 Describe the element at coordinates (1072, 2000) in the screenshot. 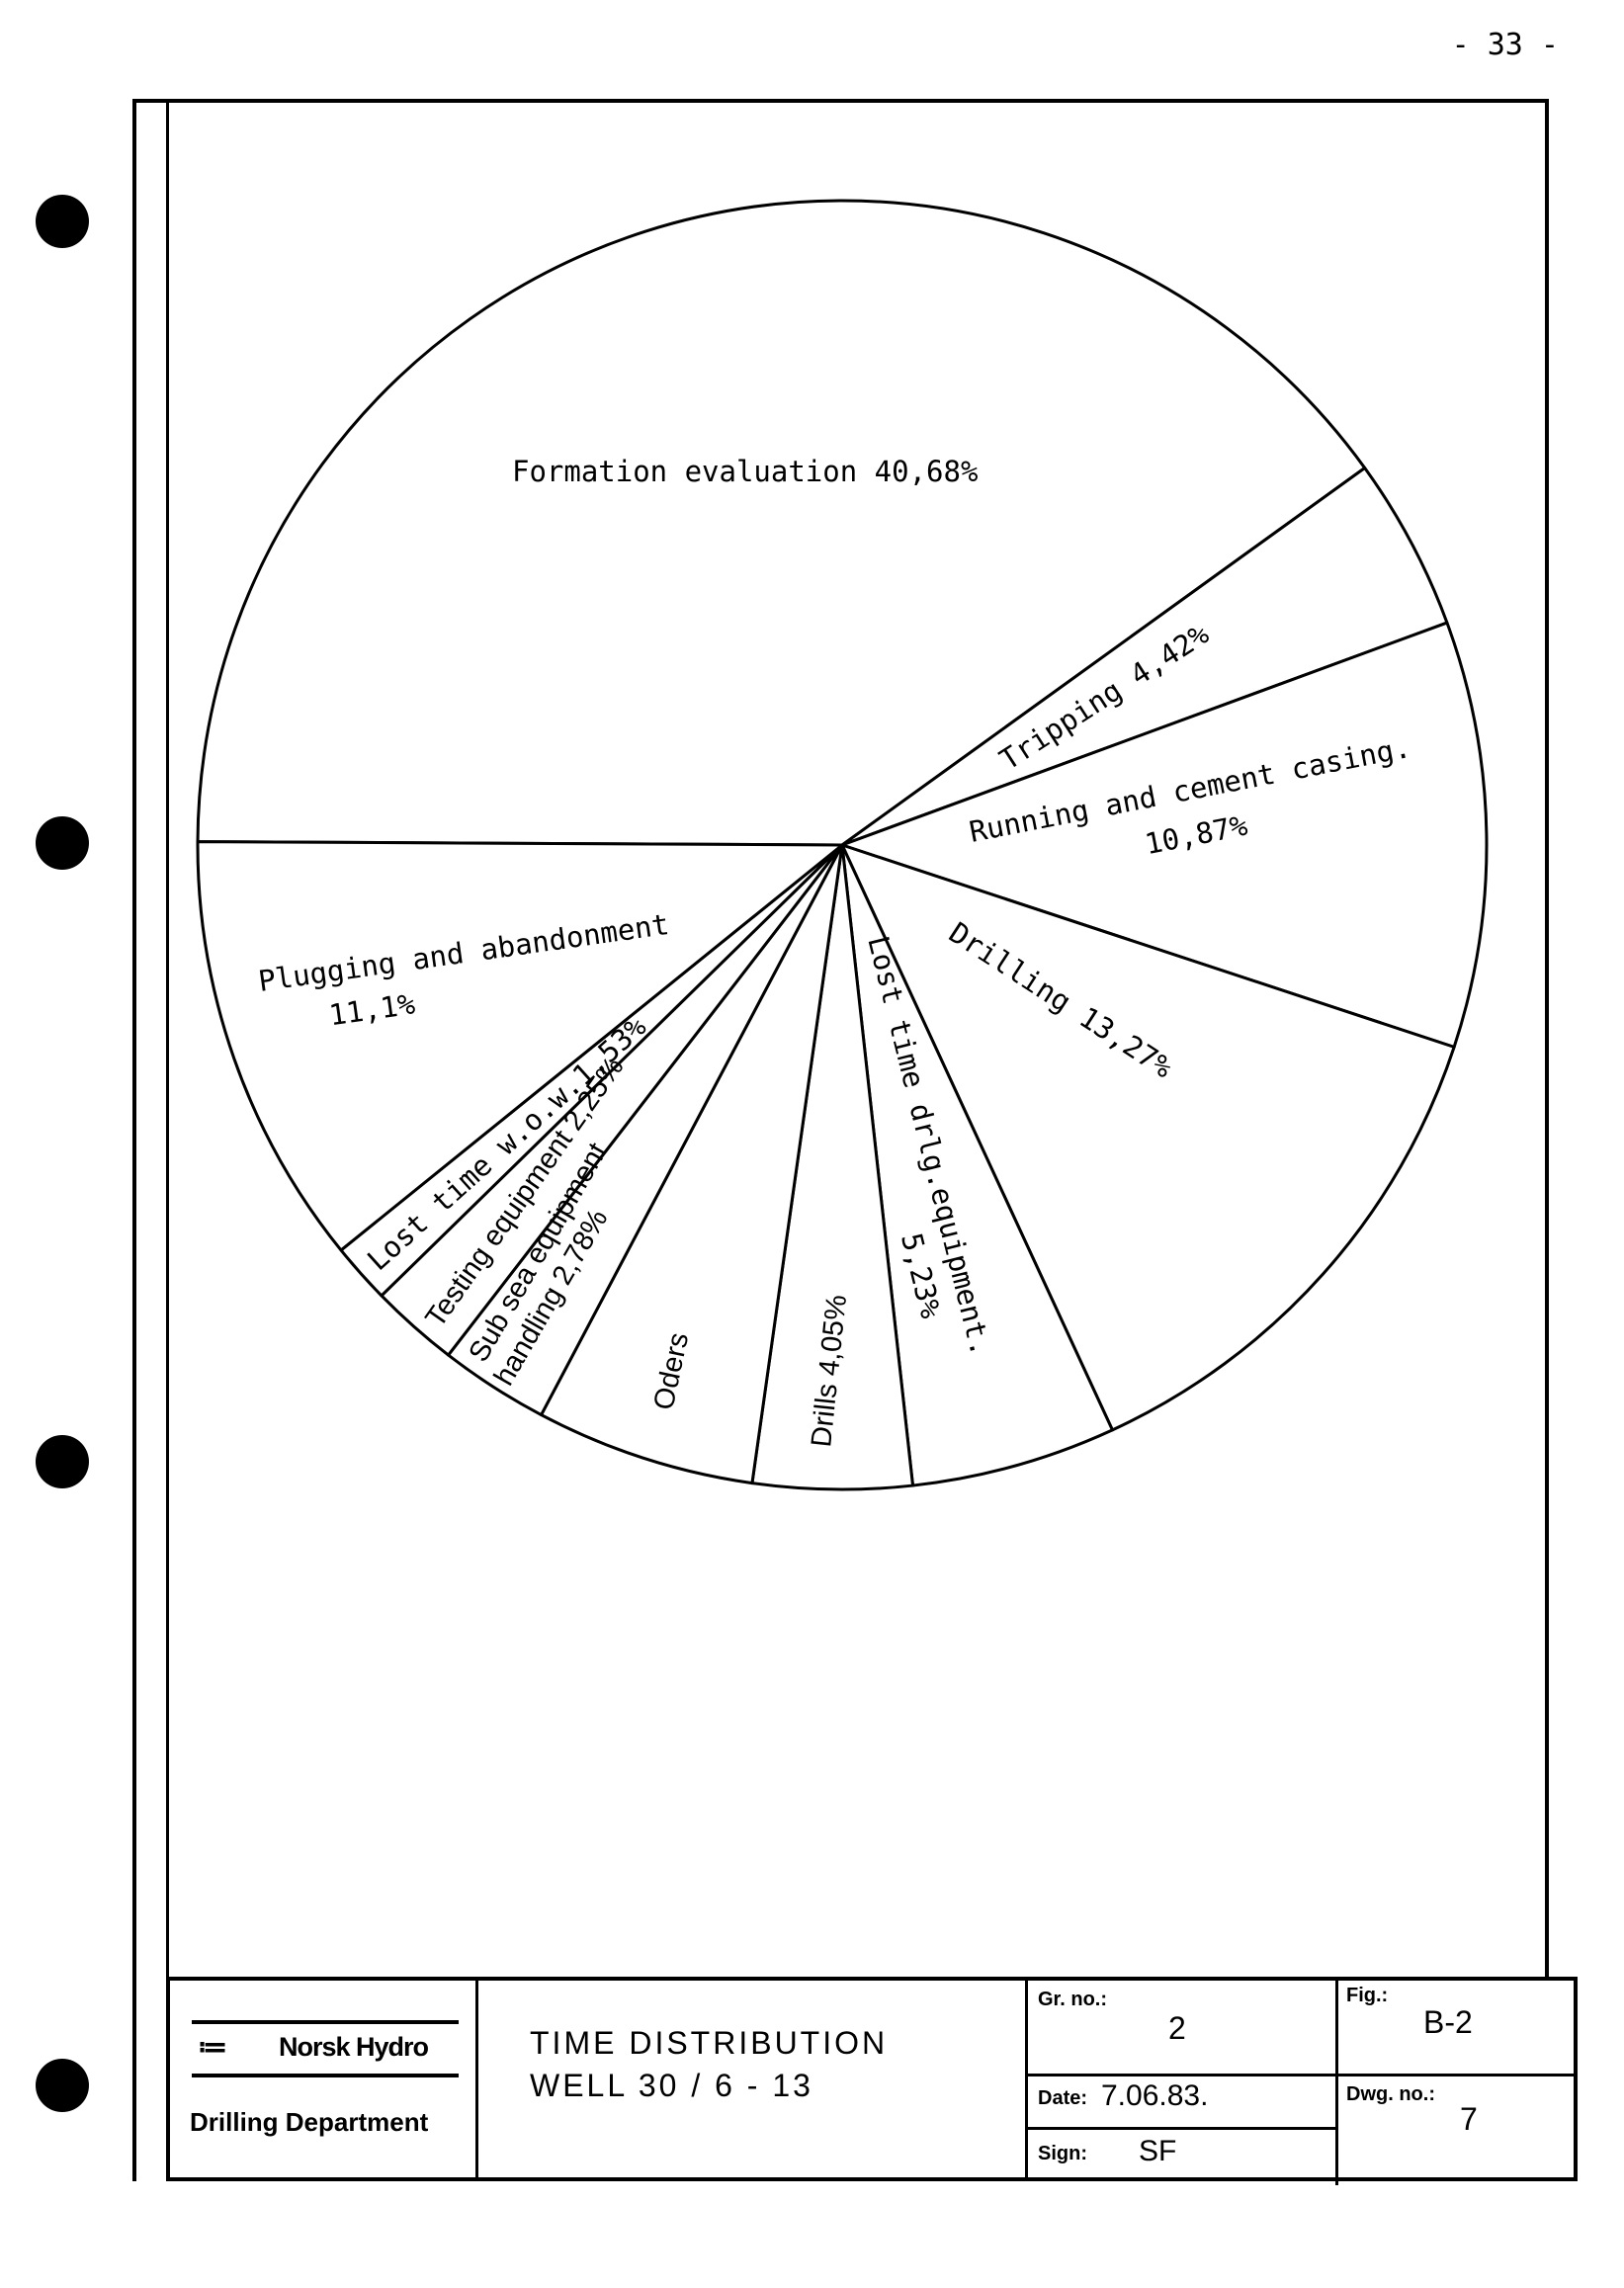

I see `gr-no-label: Gr. no.:` at that location.